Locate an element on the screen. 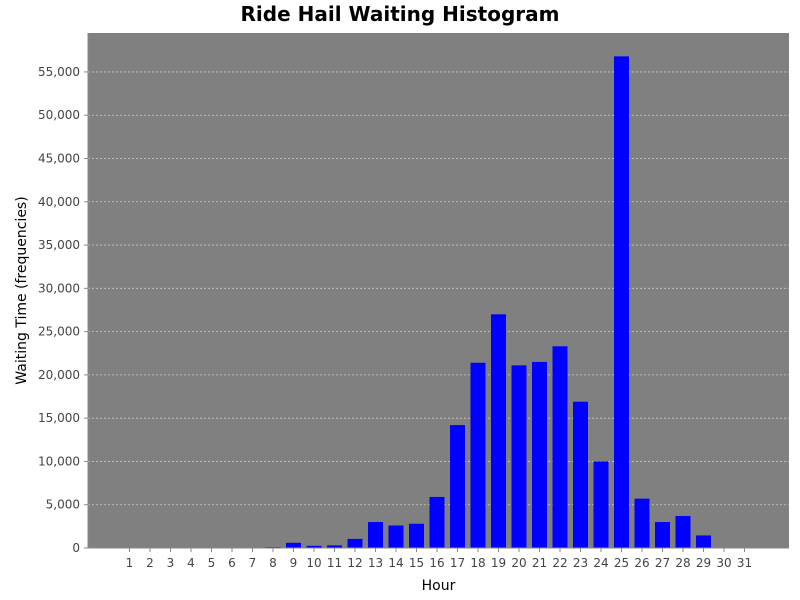  x-tick-label: 21 is located at coordinates (539, 563).